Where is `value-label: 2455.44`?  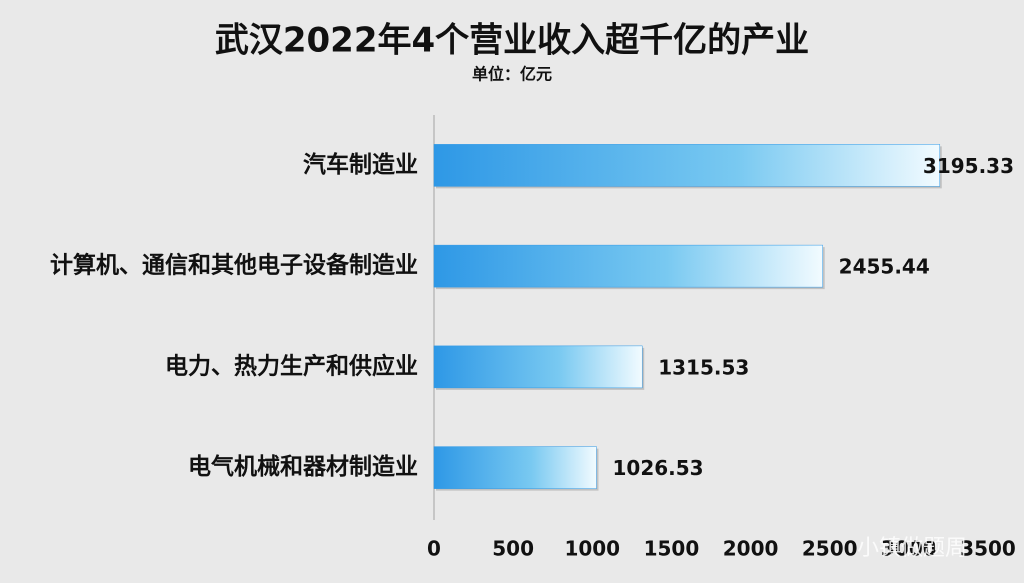 value-label: 2455.44 is located at coordinates (884, 267).